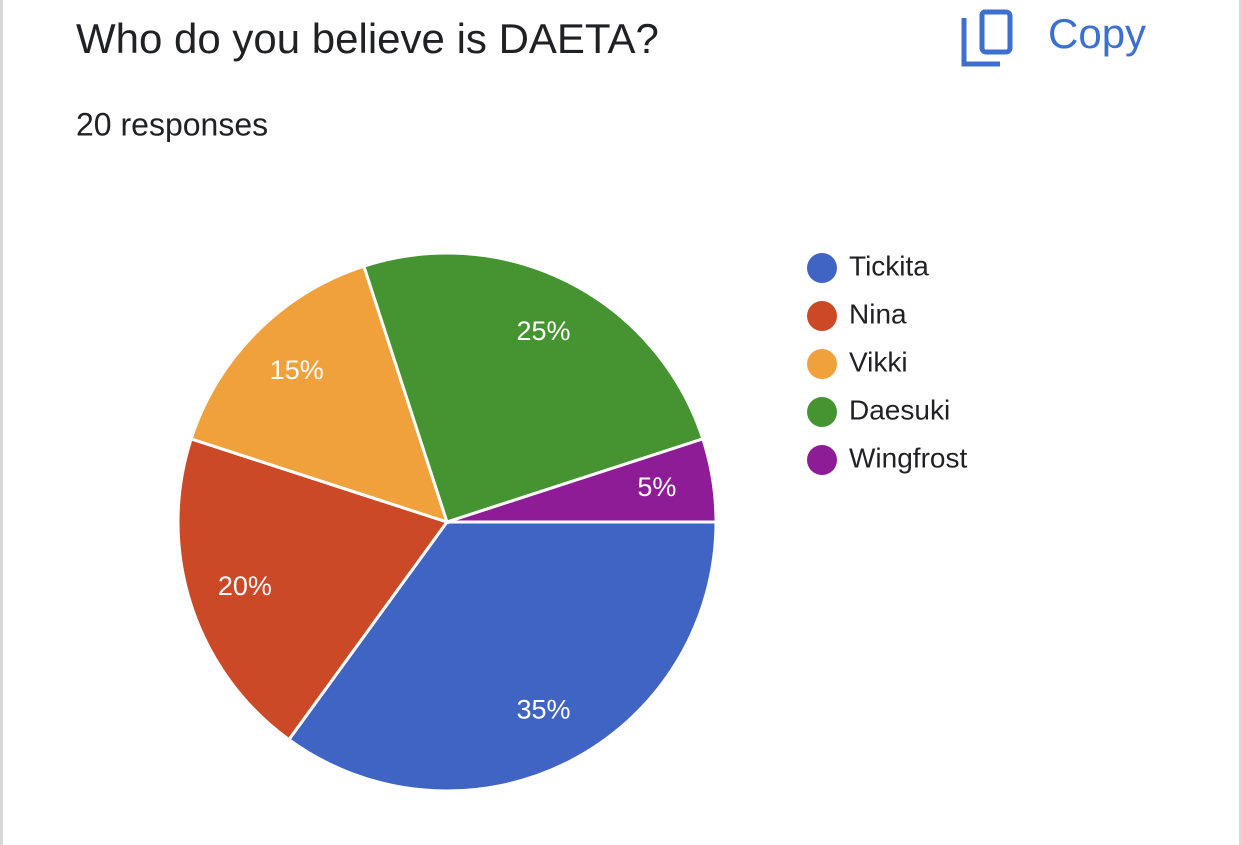 The image size is (1242, 845). Describe the element at coordinates (367, 38) in the screenshot. I see `chart-title: Who do you believe is DAETA?` at that location.